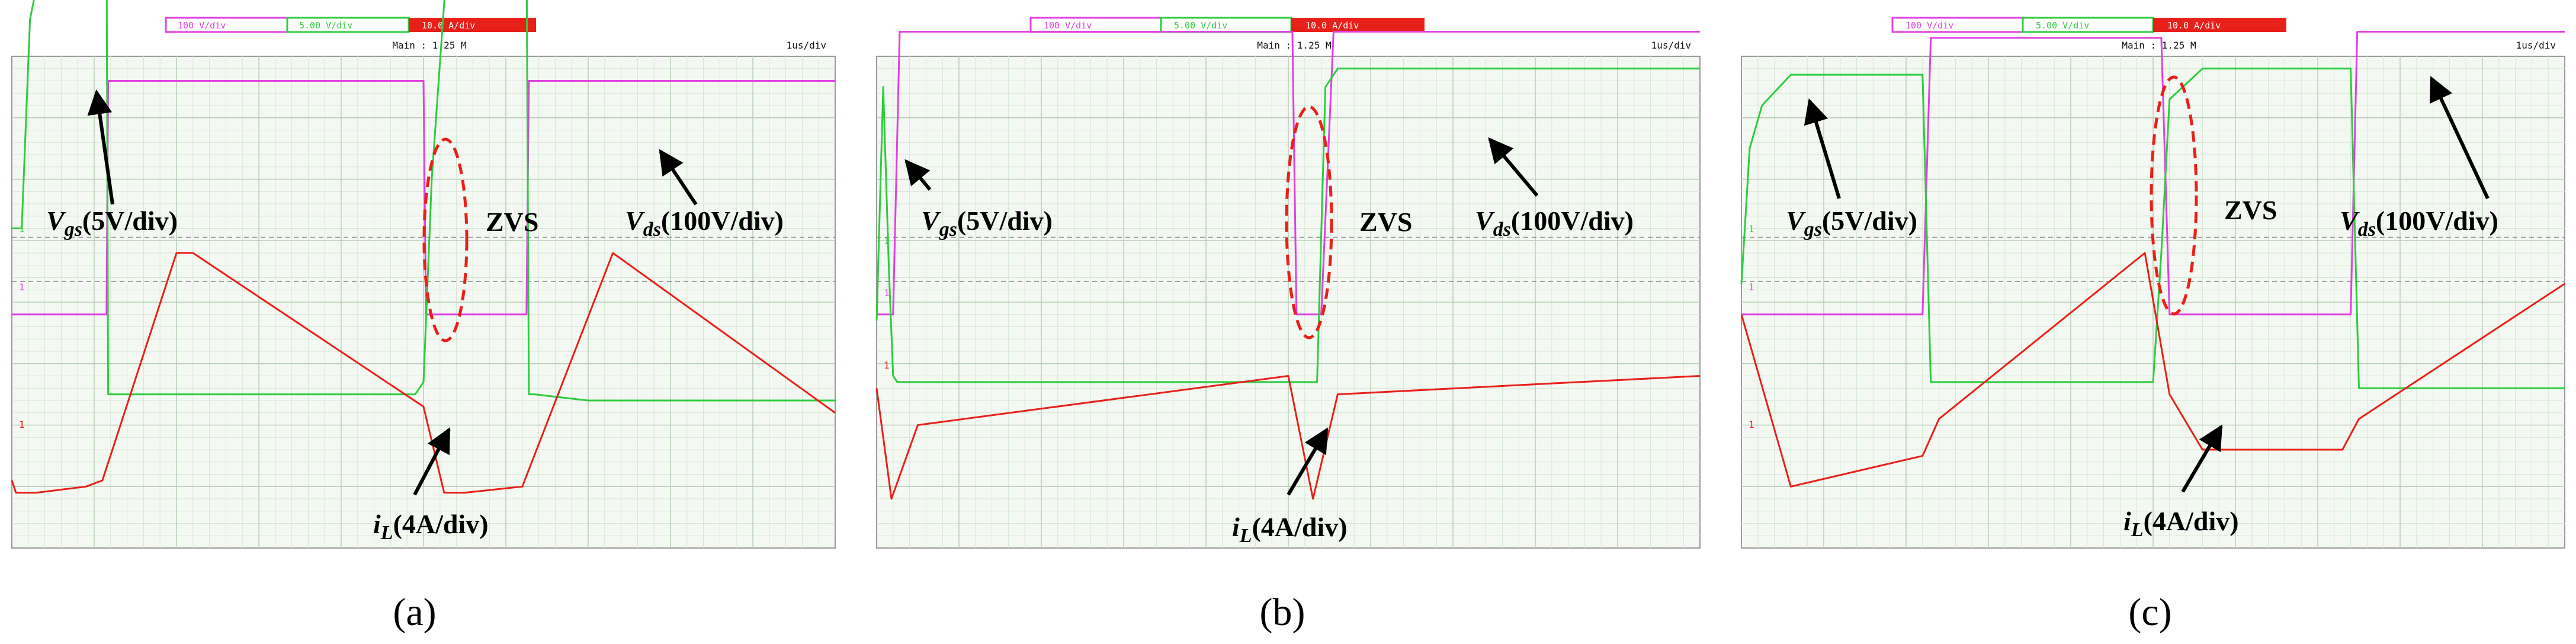  Describe the element at coordinates (1282, 612) in the screenshot. I see `panel-label-b: (b)` at that location.